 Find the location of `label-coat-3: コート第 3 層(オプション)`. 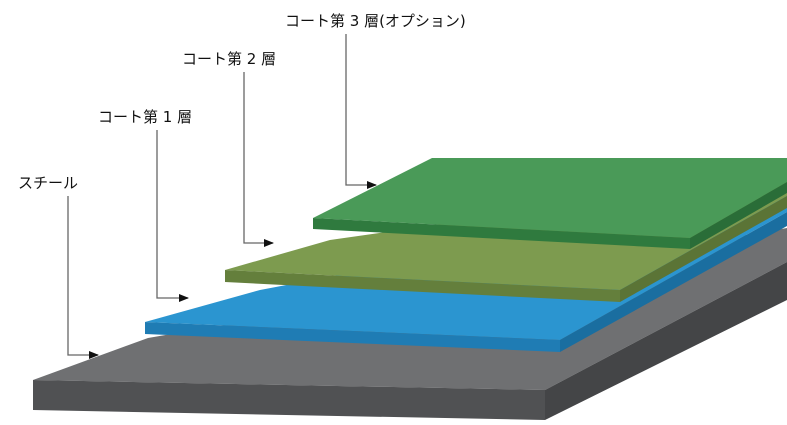

label-coat-3: コート第 3 層(オプション) is located at coordinates (375, 21).